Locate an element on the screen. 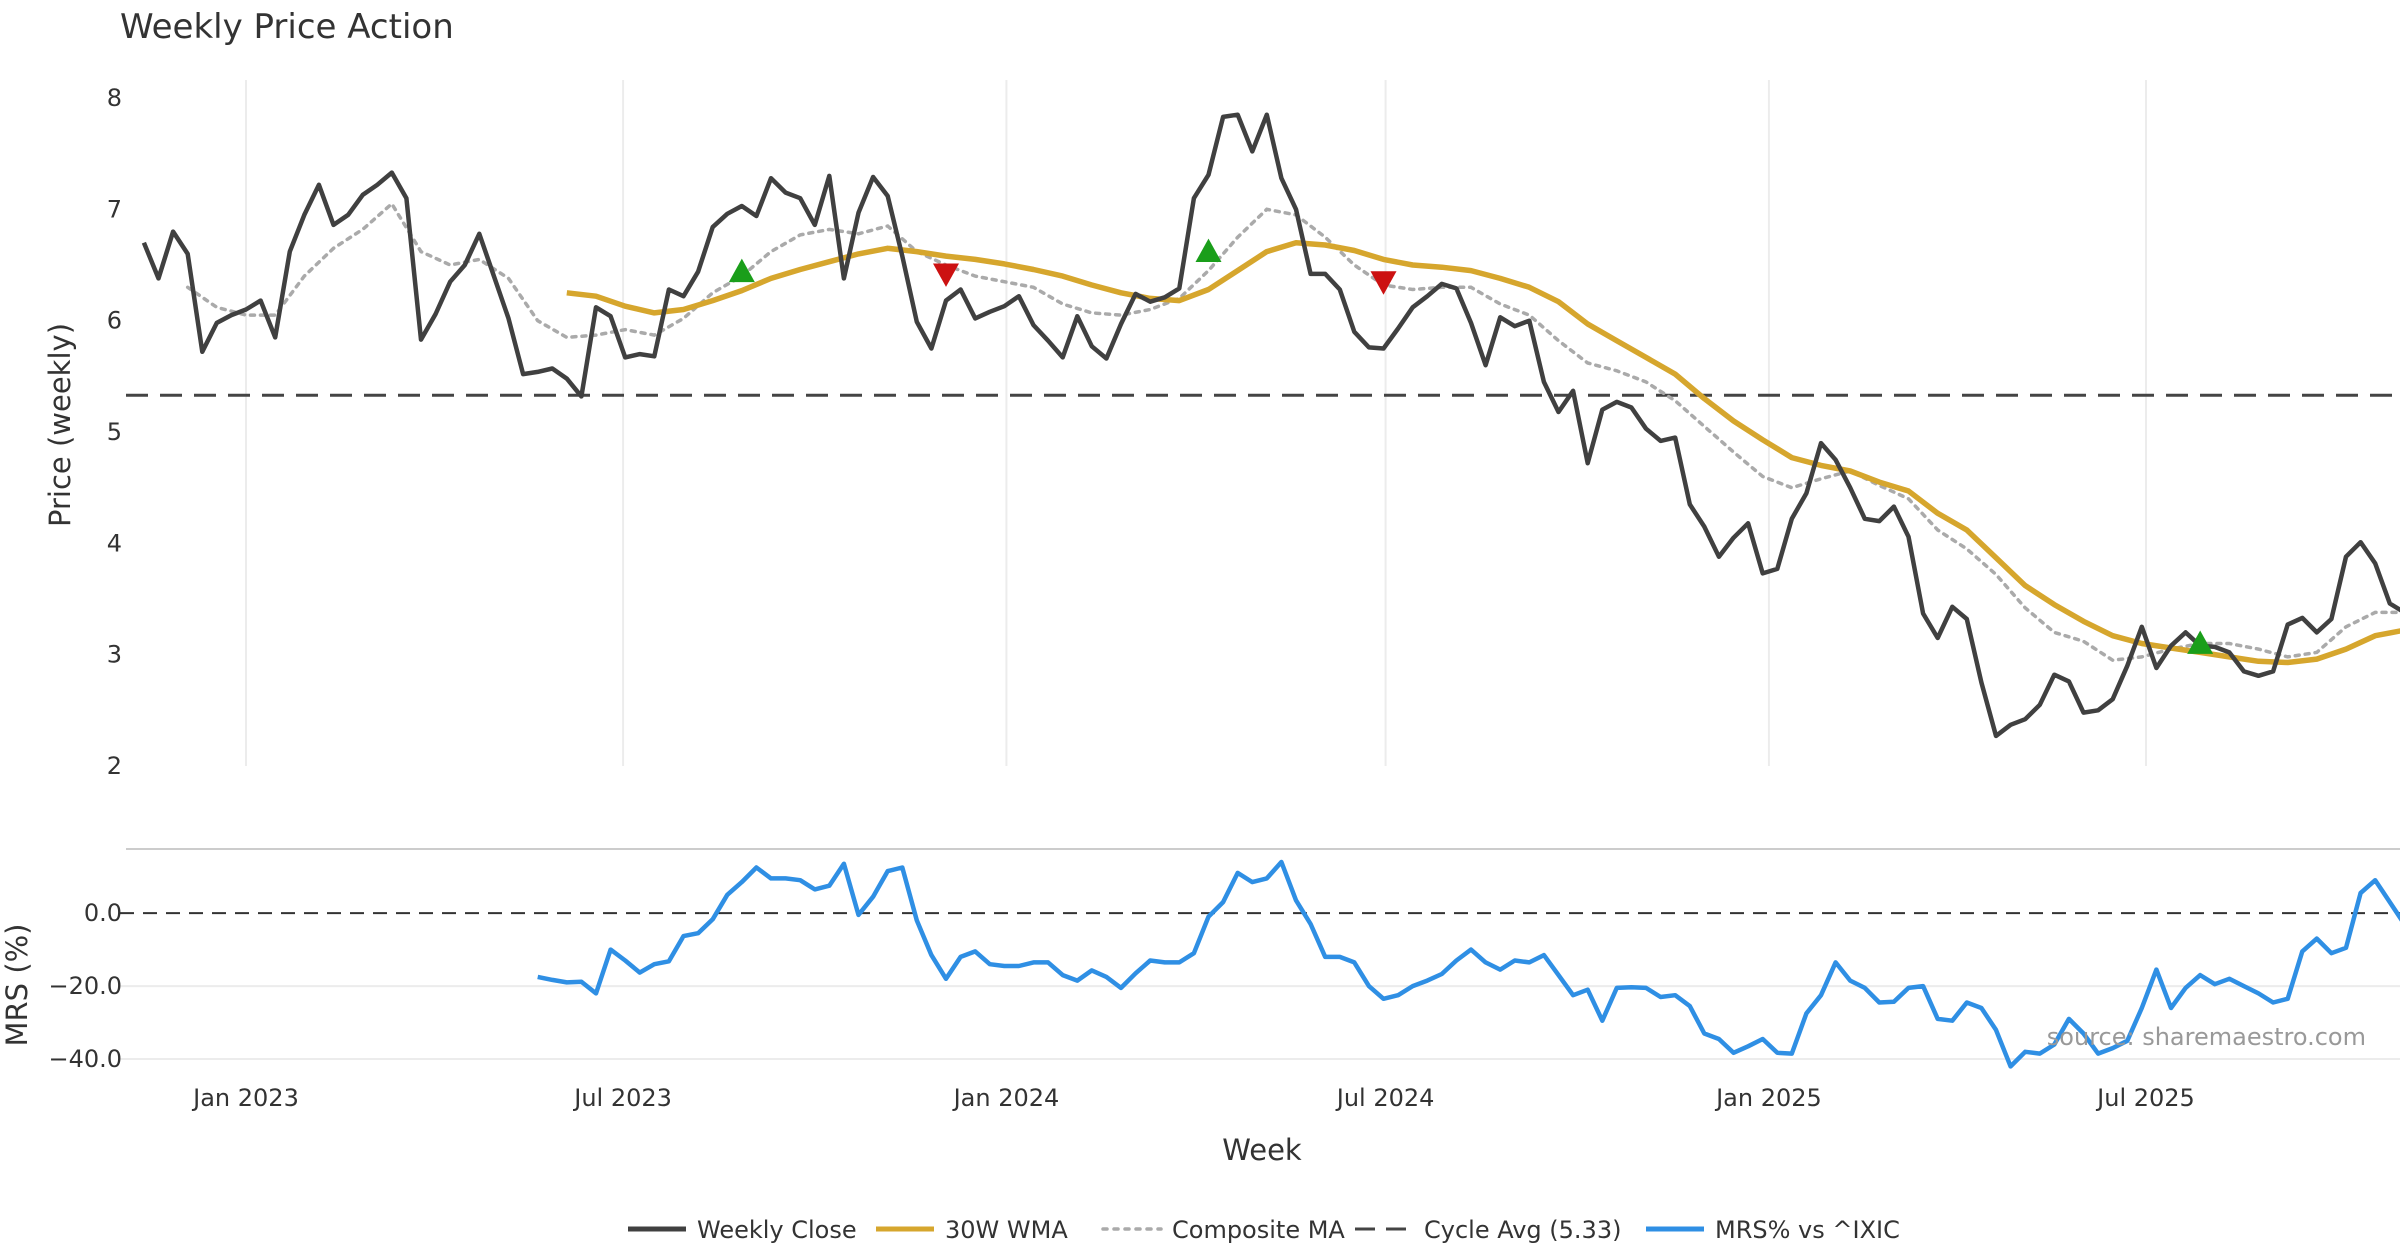  price-y-tick-label: 5 is located at coordinates (114, 432).